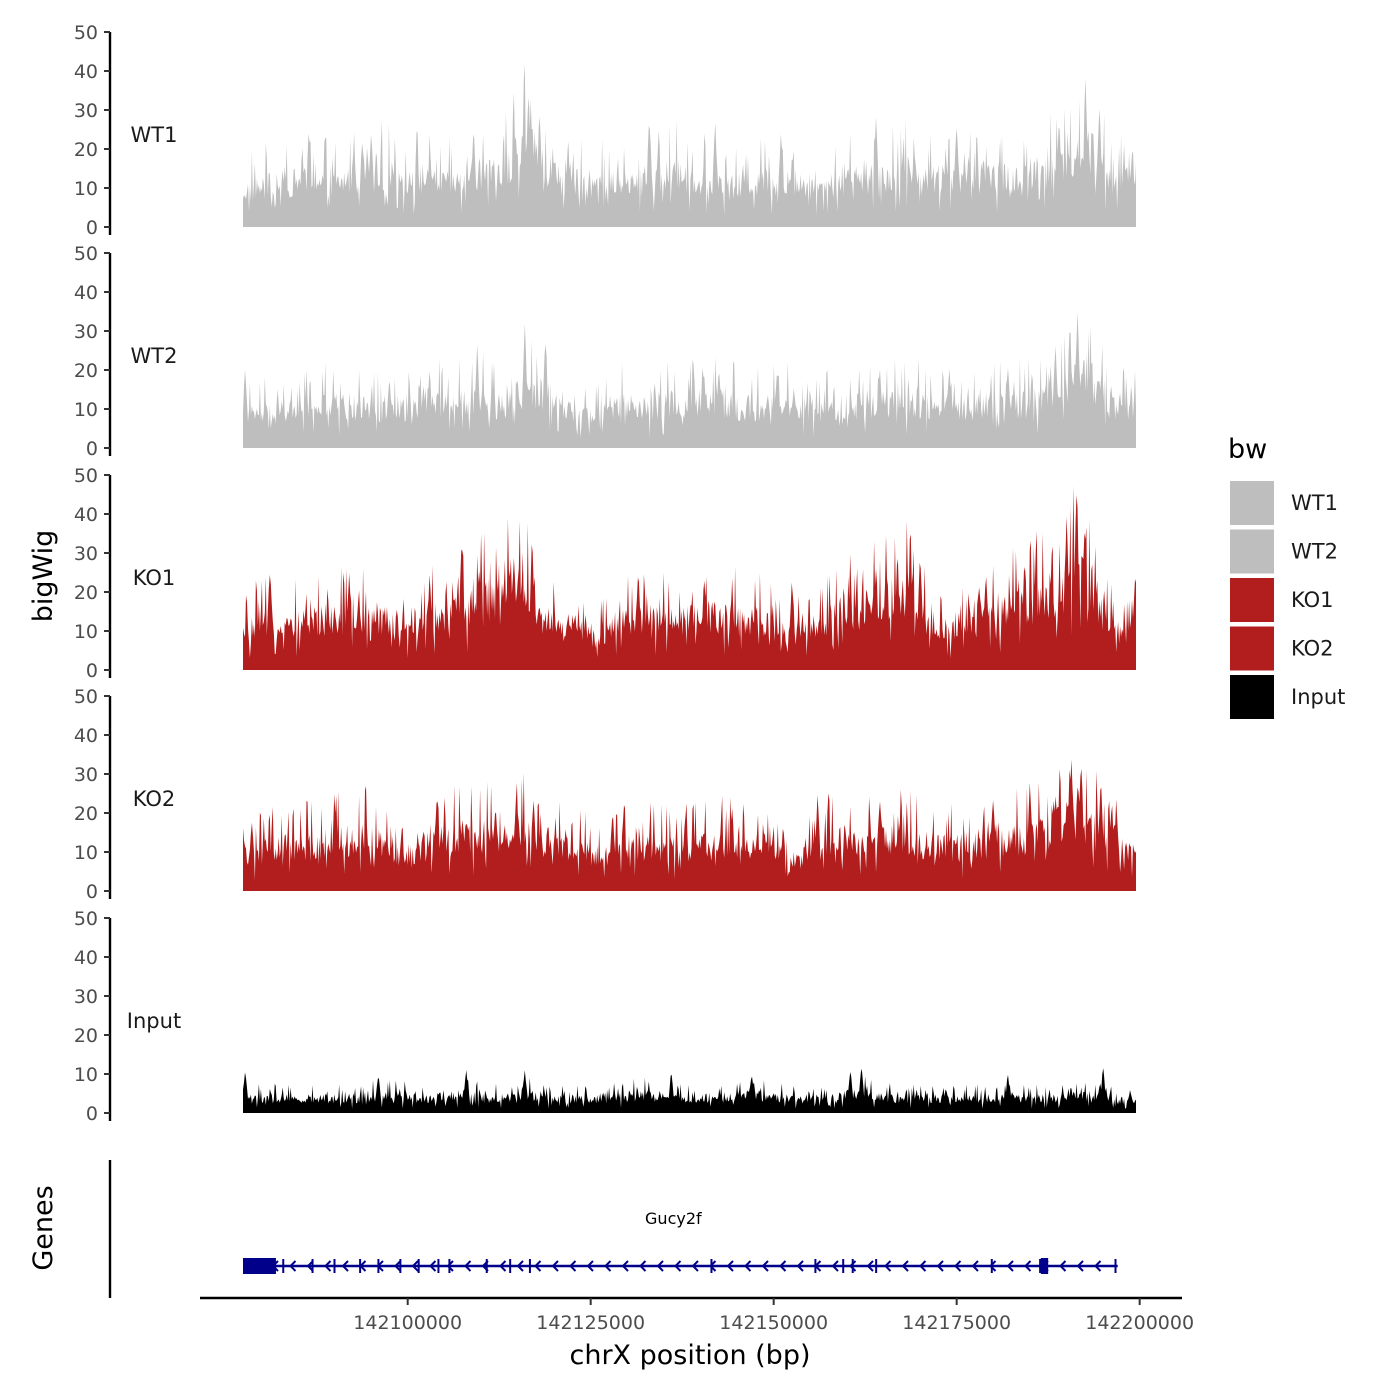 This screenshot has height=1400, width=1400. What do you see at coordinates (689, 825) in the screenshot?
I see `coverage-area-ko2` at bounding box center [689, 825].